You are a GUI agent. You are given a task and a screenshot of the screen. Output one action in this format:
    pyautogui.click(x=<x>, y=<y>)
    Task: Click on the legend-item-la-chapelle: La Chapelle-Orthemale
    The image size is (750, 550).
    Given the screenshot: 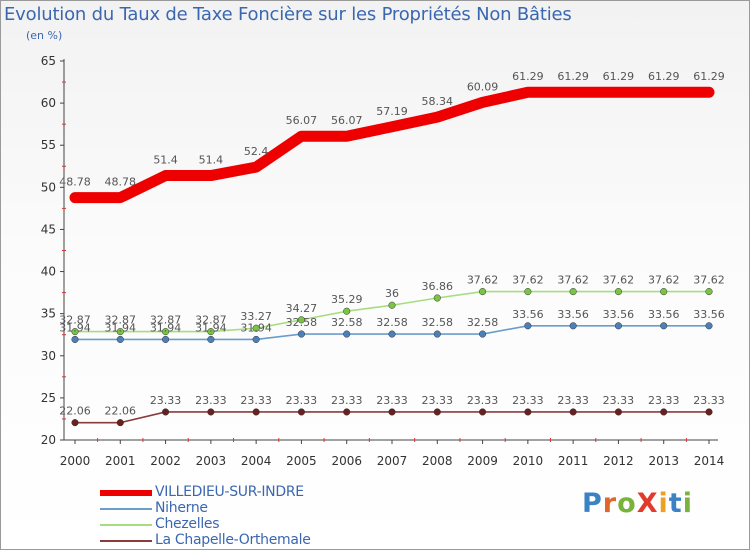 What is the action you would take?
    pyautogui.click(x=230, y=540)
    